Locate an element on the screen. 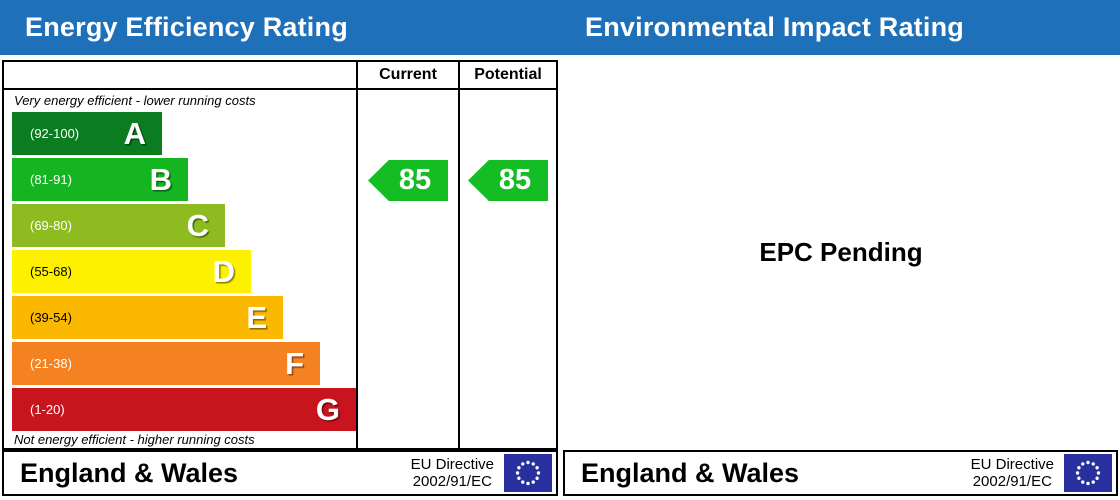 The height and width of the screenshot is (500, 1120). band-b: (81-91) B is located at coordinates (100, 179).